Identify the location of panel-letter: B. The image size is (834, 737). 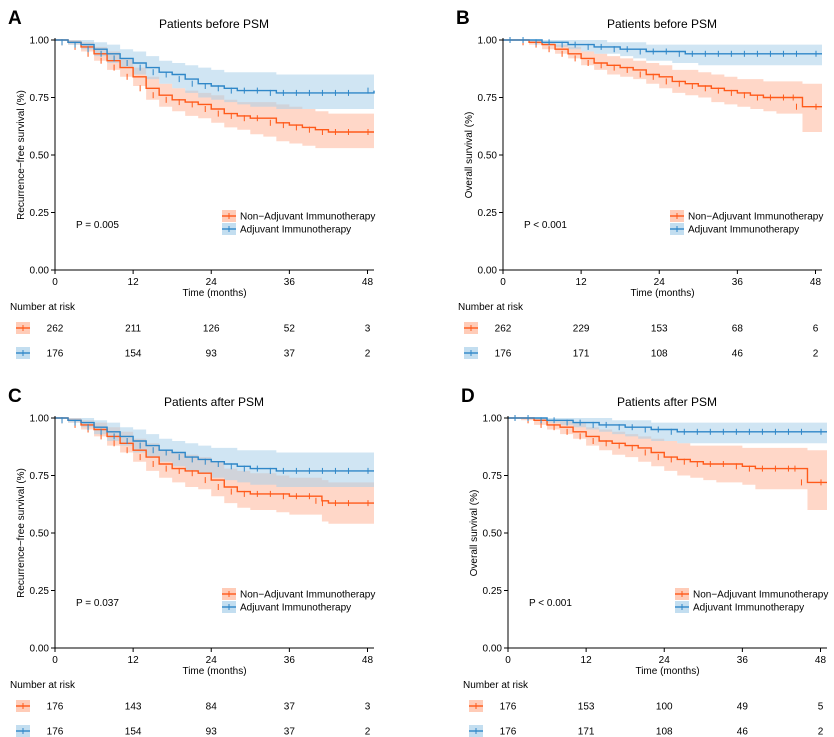
(463, 18).